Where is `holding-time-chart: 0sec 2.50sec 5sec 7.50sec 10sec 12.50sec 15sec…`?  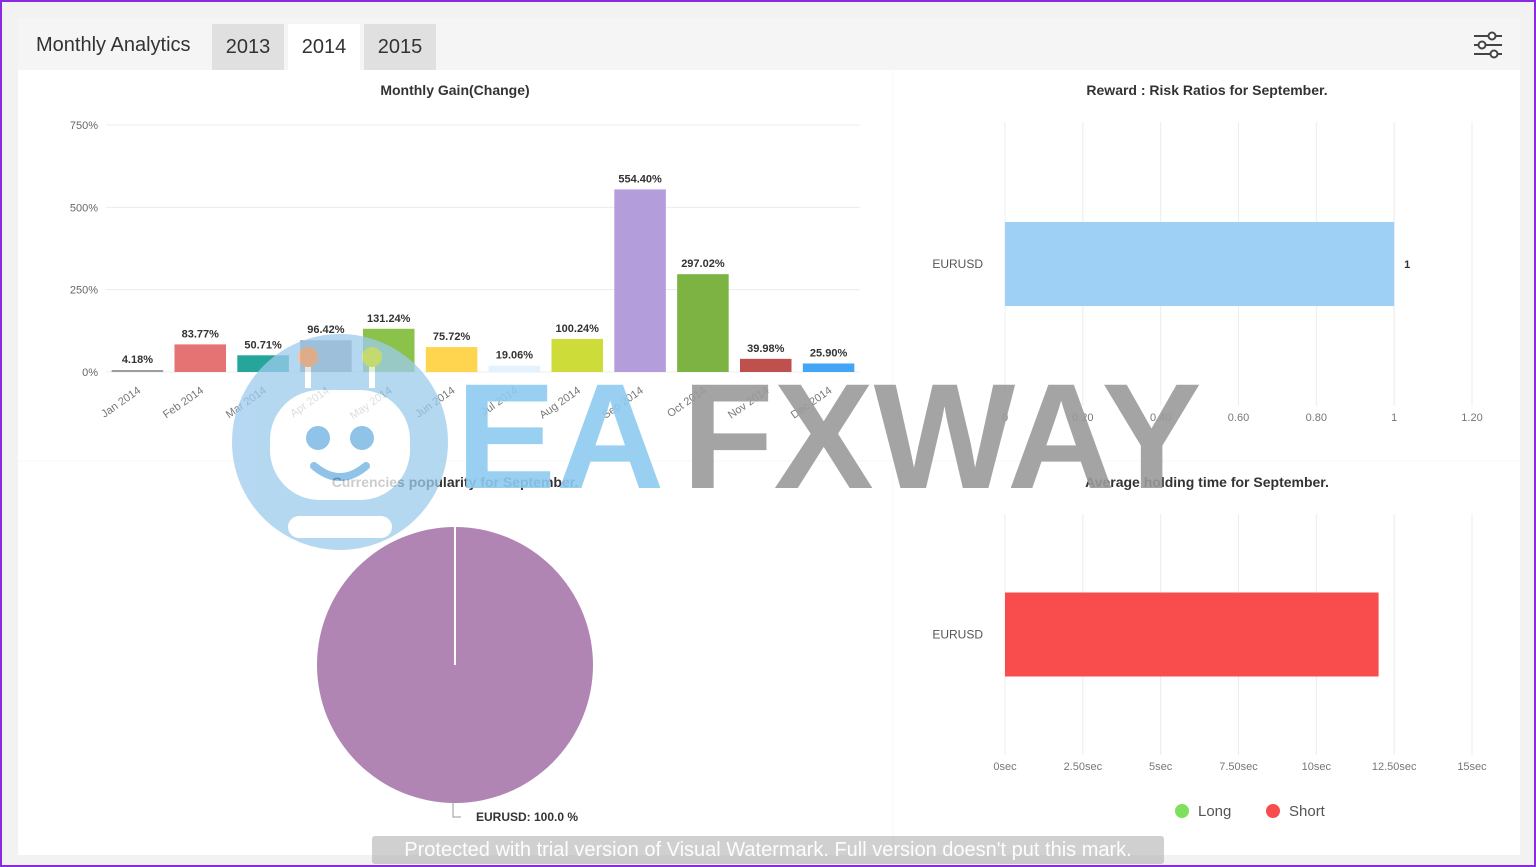 holding-time-chart: 0sec 2.50sec 5sec 7.50sec 10sec 12.50sec 15sec… is located at coordinates (1209, 667).